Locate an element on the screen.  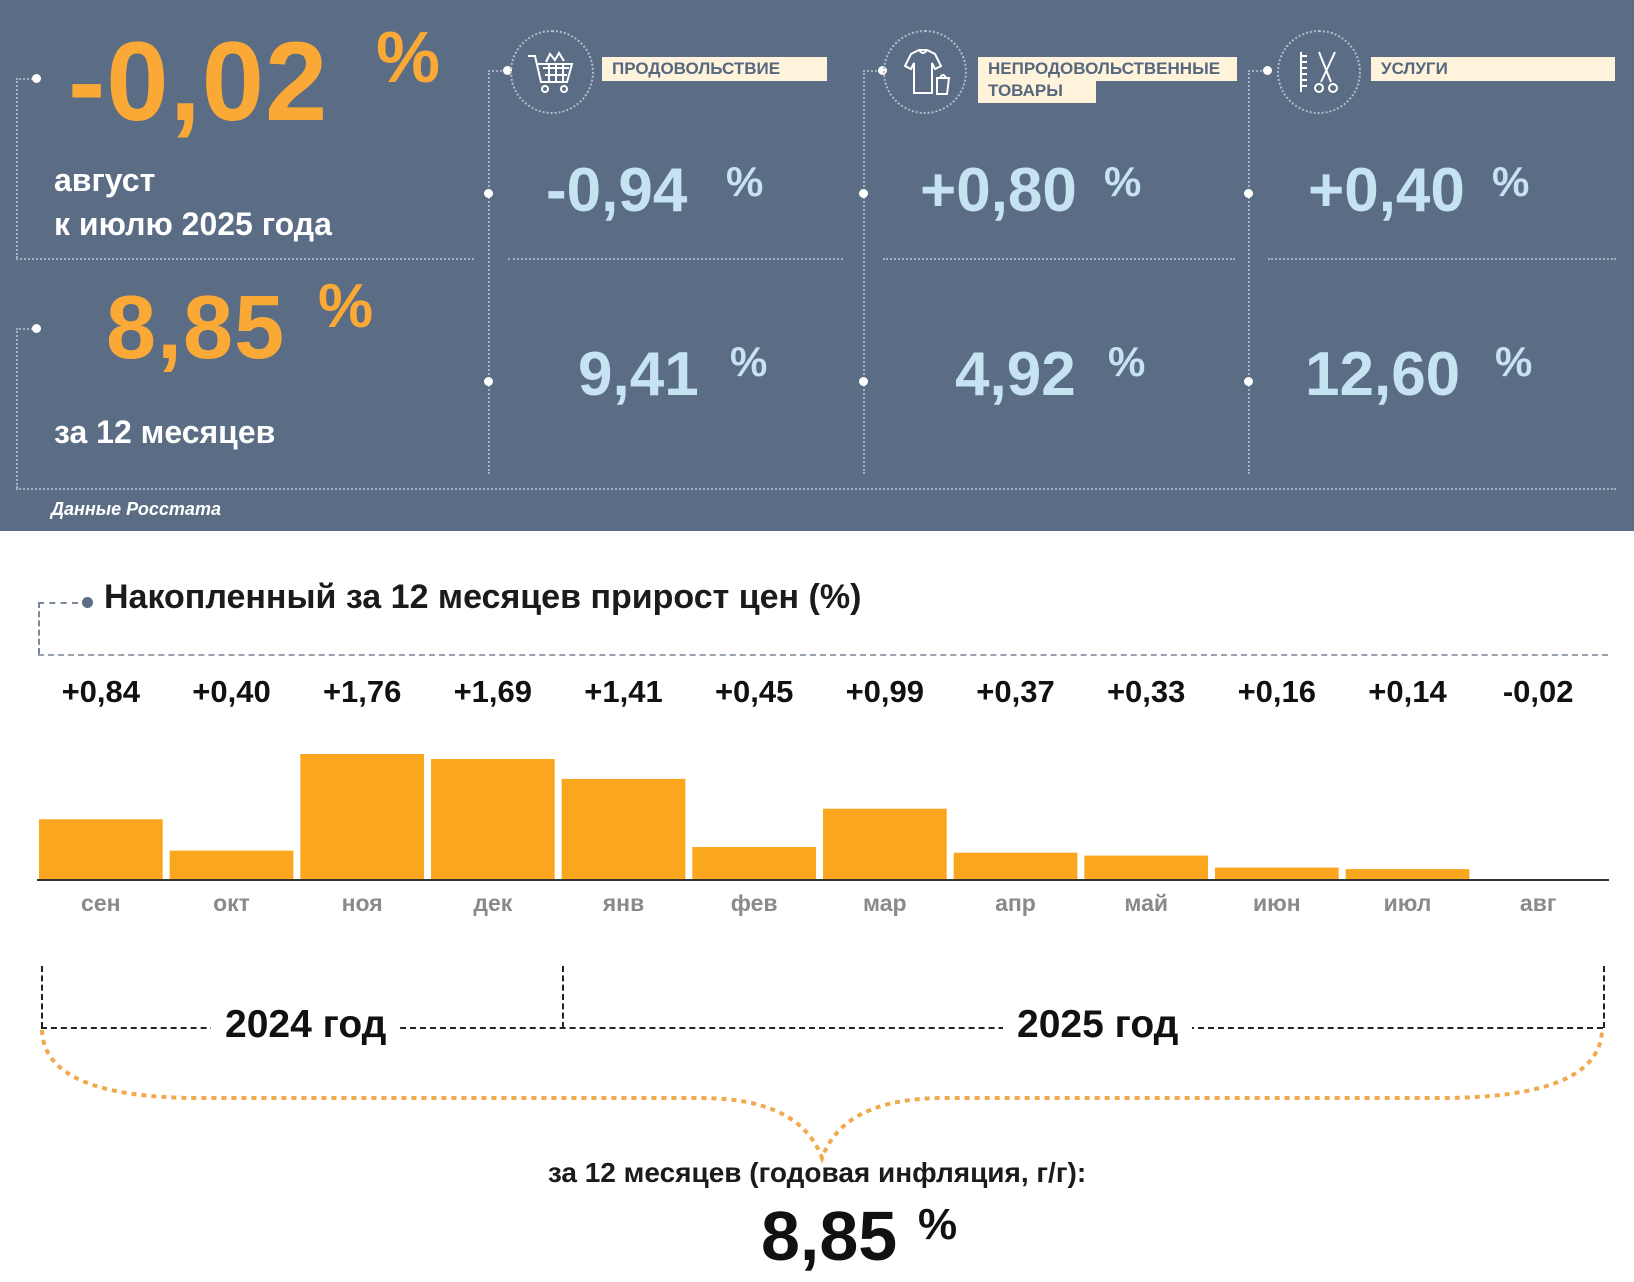
annual-inflation-value: 8,85 is located at coordinates (196, 328).